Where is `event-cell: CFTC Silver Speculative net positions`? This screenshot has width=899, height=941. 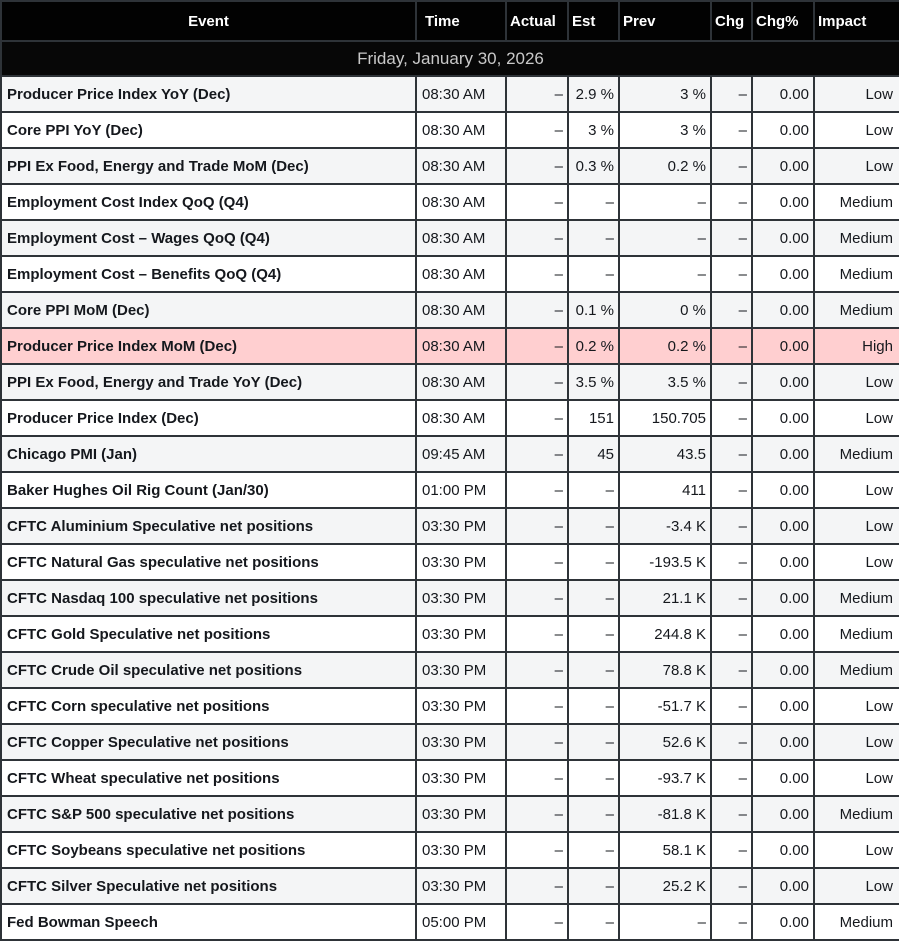
event-cell: CFTC Silver Speculative net positions is located at coordinates (208, 886).